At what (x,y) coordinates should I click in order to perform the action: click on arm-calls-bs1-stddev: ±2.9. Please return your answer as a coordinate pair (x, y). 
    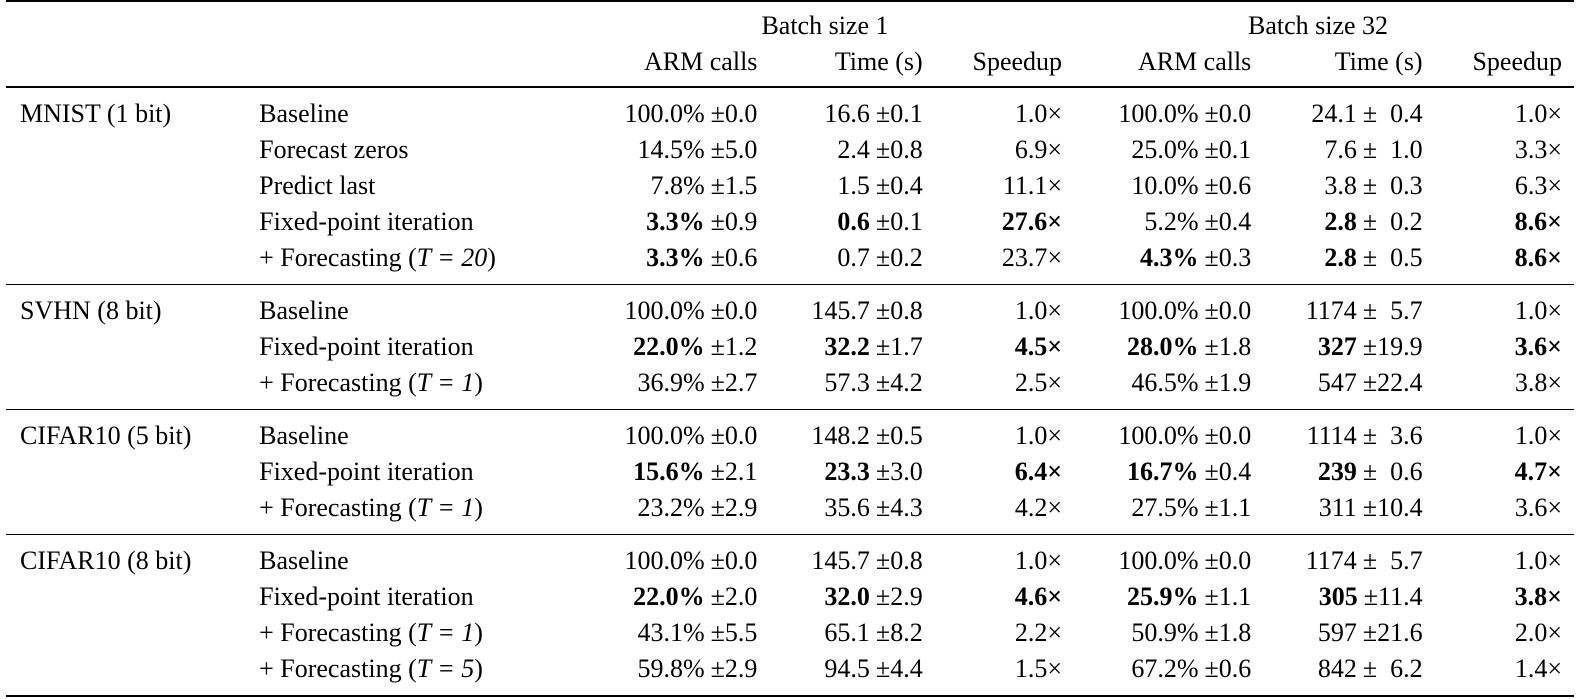
    Looking at the image, I should click on (734, 507).